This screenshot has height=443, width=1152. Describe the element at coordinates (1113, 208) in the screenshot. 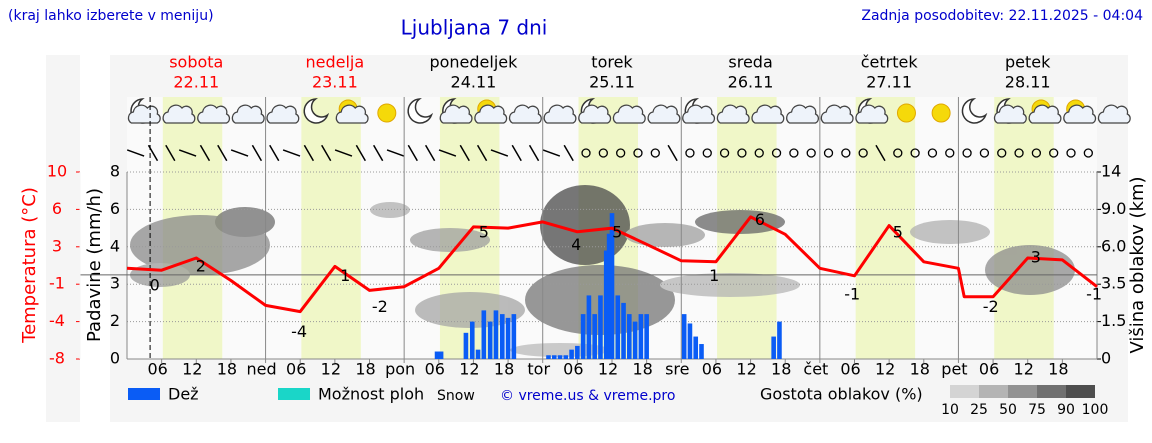

I see `y3-tick-label: 9.0` at that location.